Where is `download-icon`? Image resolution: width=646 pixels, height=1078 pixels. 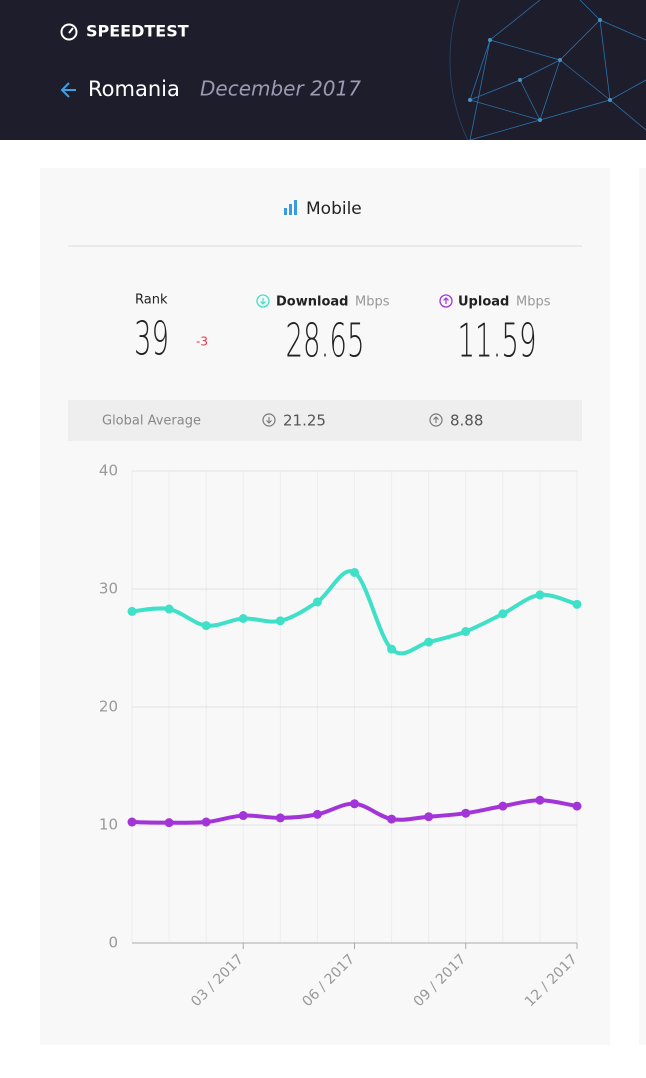
download-icon is located at coordinates (263, 301).